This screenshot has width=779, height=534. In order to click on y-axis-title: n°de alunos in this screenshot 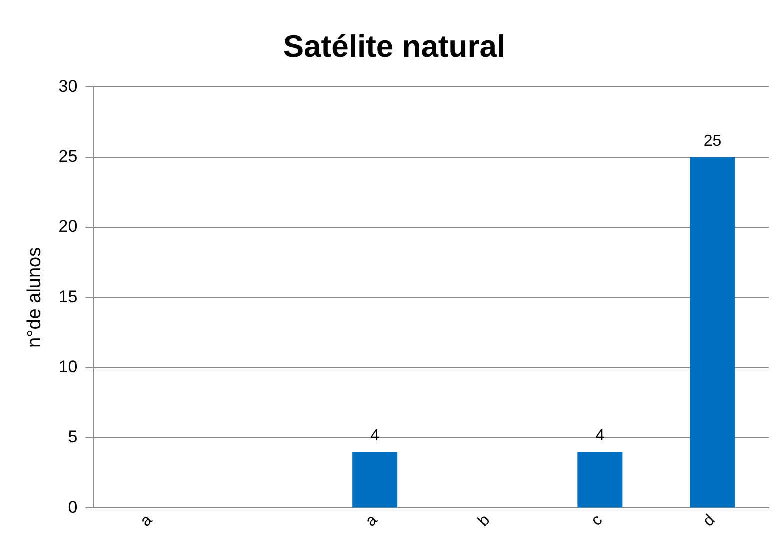, I will do `click(35, 297)`.